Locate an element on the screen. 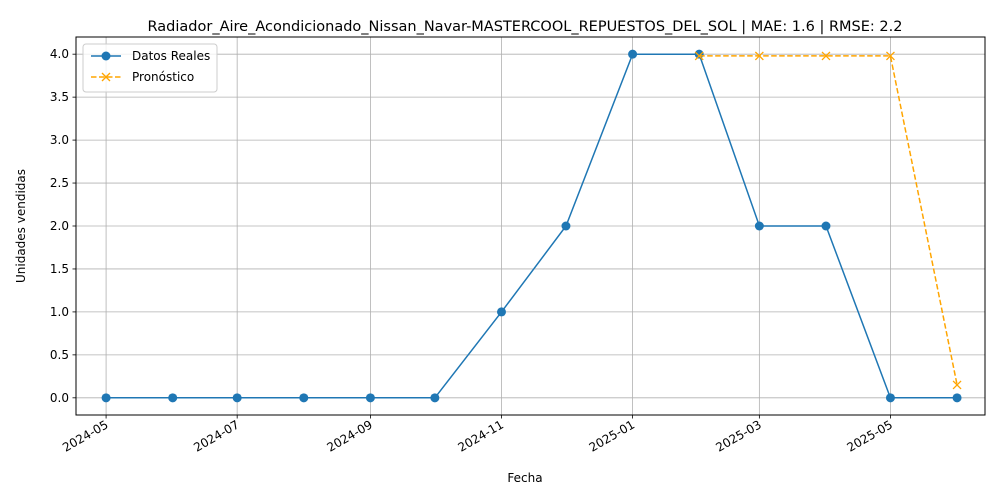  x-axis-label: Fecha is located at coordinates (524, 478).